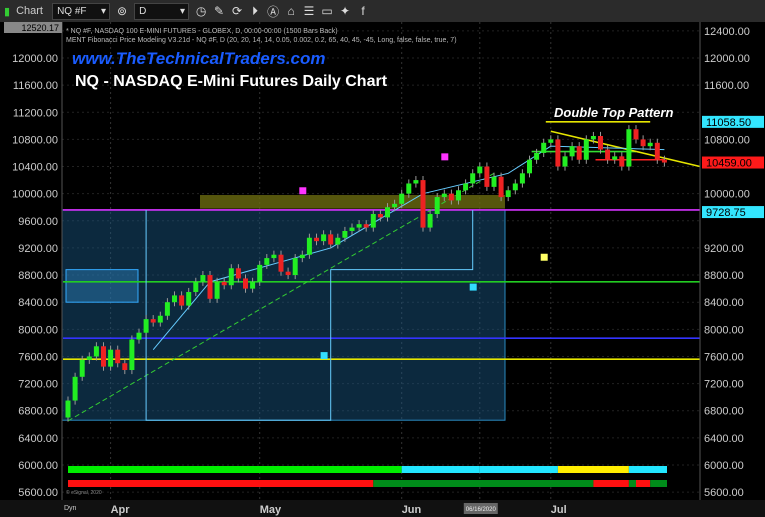 This screenshot has width=765, height=517. I want to click on right-tick-label: 6400.00, so click(724, 439).